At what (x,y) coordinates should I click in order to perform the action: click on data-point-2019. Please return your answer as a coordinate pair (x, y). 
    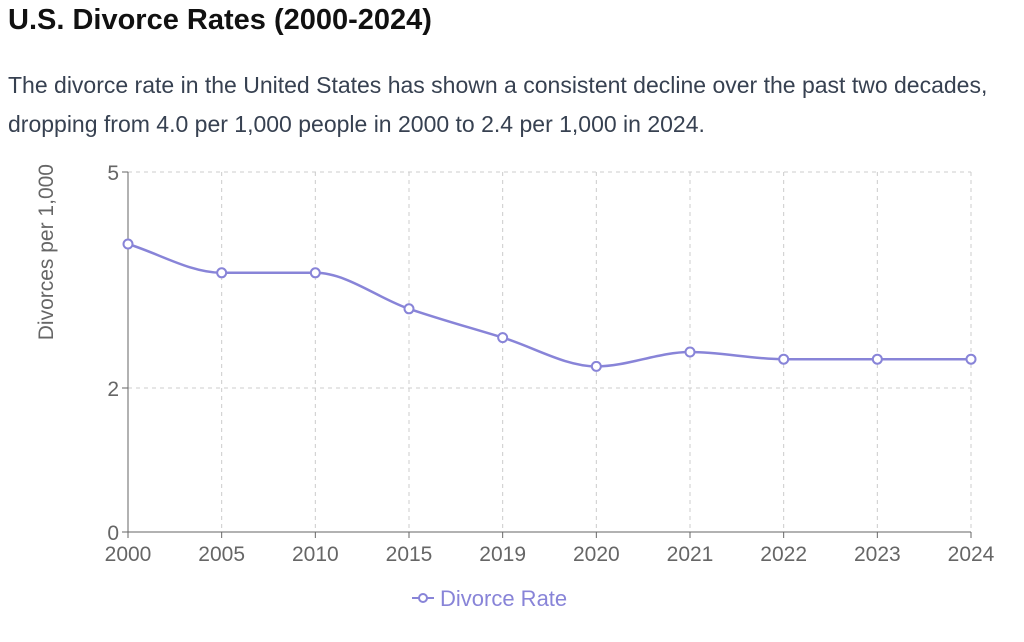
    Looking at the image, I should click on (503, 338).